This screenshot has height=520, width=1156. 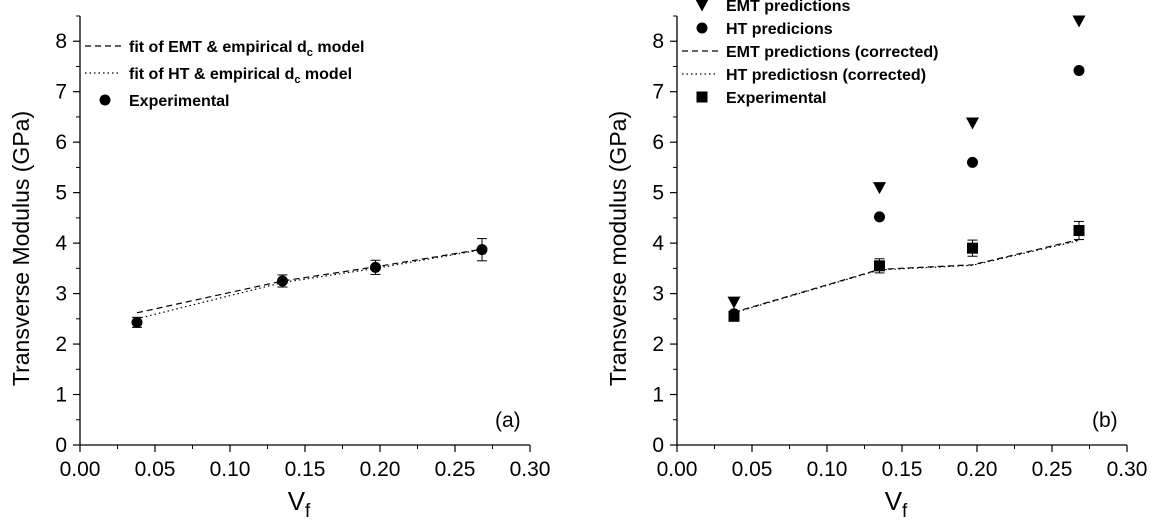 I want to click on panel-label: (b), so click(x=1105, y=420).